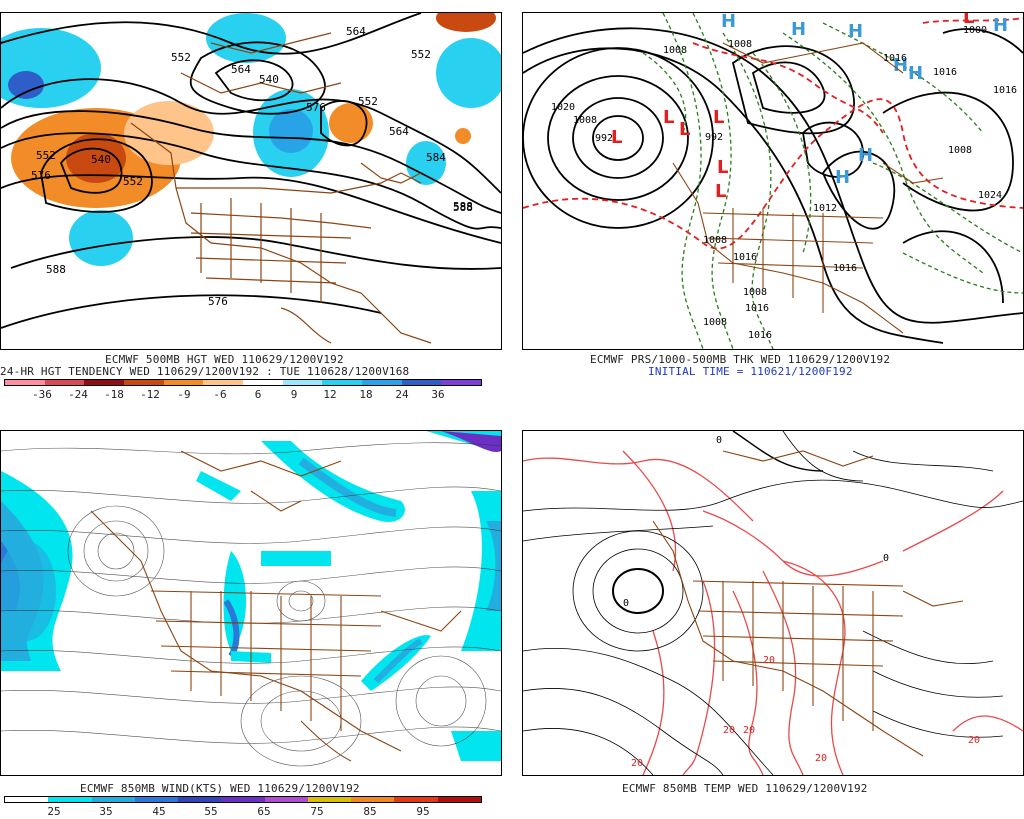 The height and width of the screenshot is (819, 1024). Describe the element at coordinates (809, 107) in the screenshot. I see `pressure-centers: H H H H H H H H L L L L L L L` at that location.